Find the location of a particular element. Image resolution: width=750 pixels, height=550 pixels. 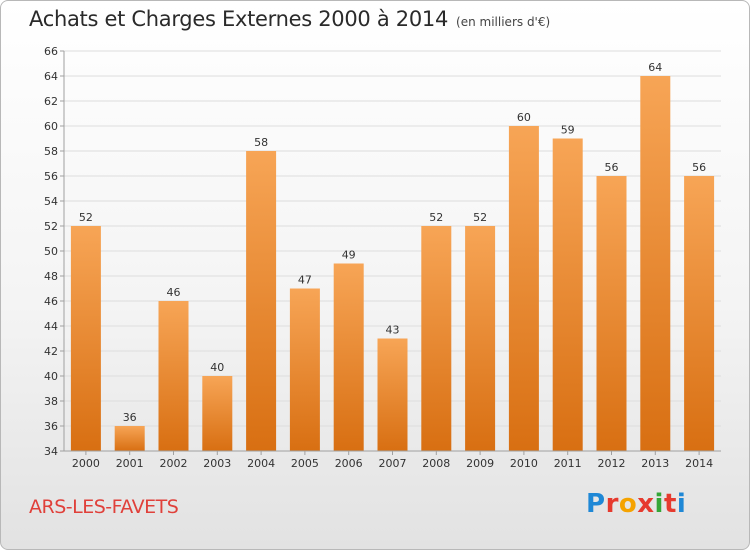

y-tick-label: 52 is located at coordinates (51, 226).